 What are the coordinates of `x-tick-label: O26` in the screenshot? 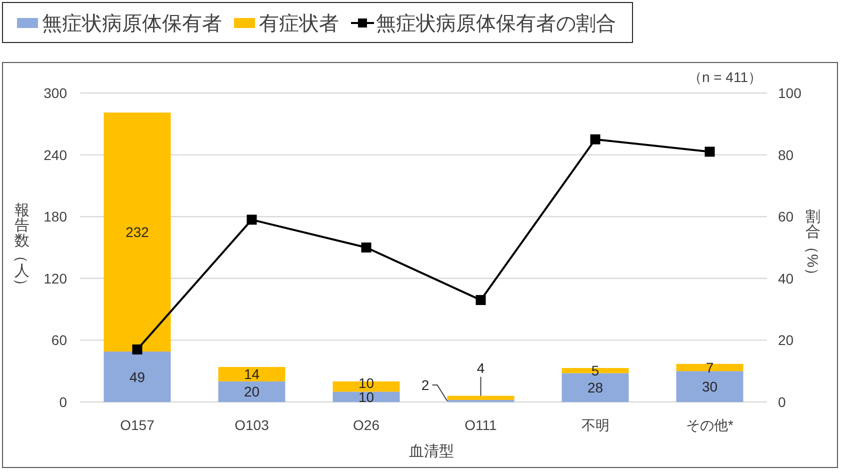 It's located at (366, 425).